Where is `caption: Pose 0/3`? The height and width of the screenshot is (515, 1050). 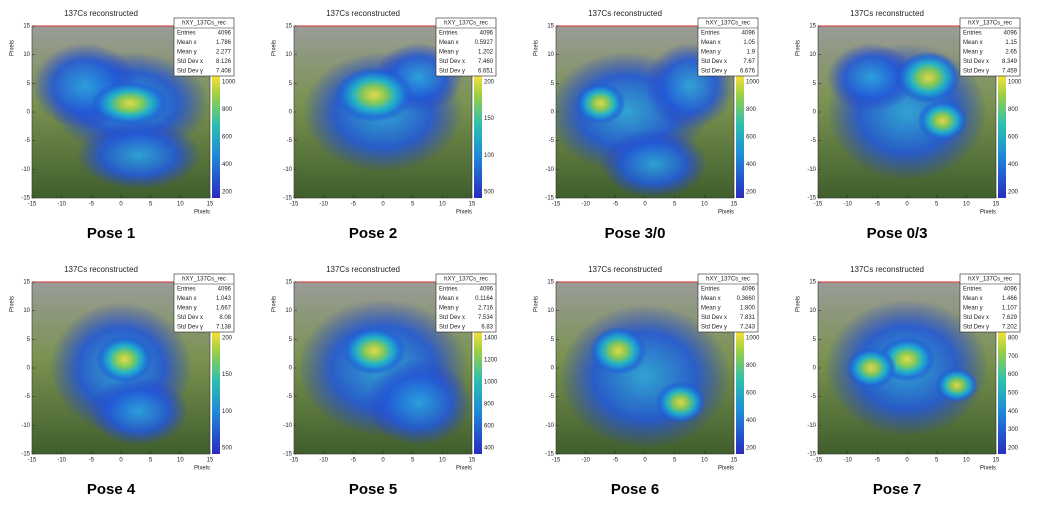 caption: Pose 0/3 is located at coordinates (897, 233).